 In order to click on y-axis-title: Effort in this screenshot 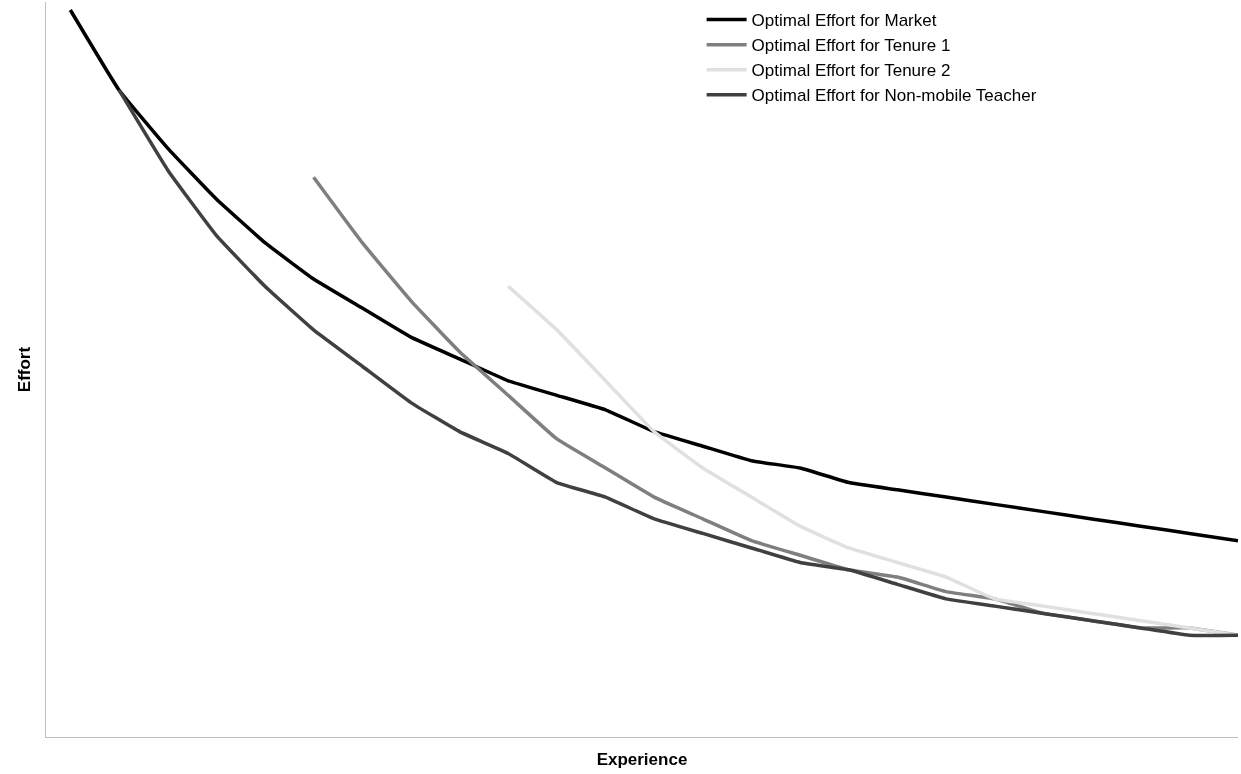, I will do `click(24, 369)`.